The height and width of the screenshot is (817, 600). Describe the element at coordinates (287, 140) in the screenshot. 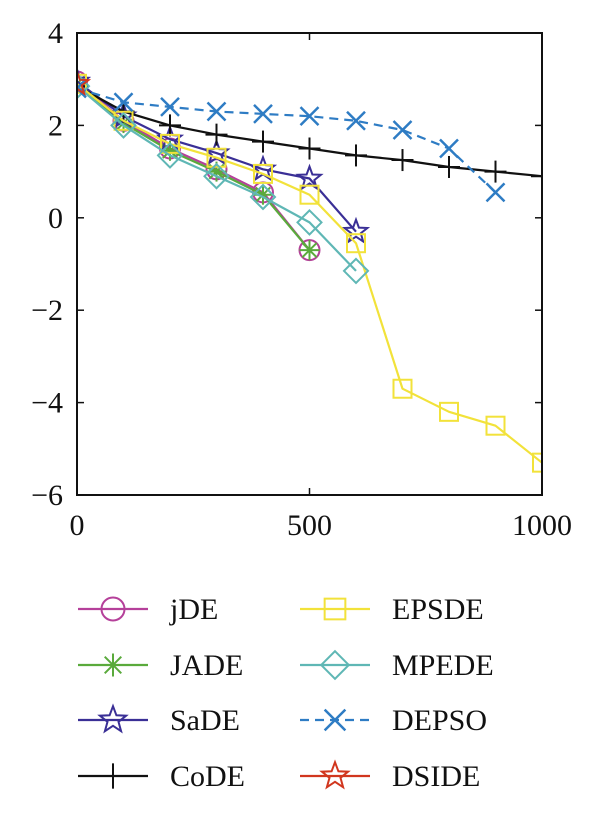

I see `series-line-depso` at that location.